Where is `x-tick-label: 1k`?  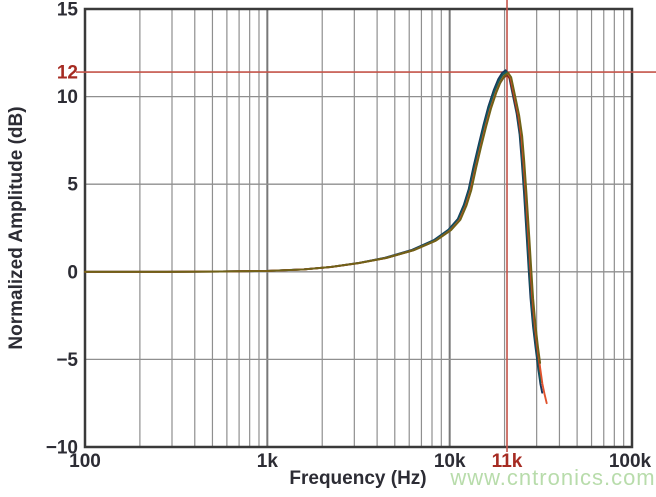
x-tick-label: 1k is located at coordinates (268, 461).